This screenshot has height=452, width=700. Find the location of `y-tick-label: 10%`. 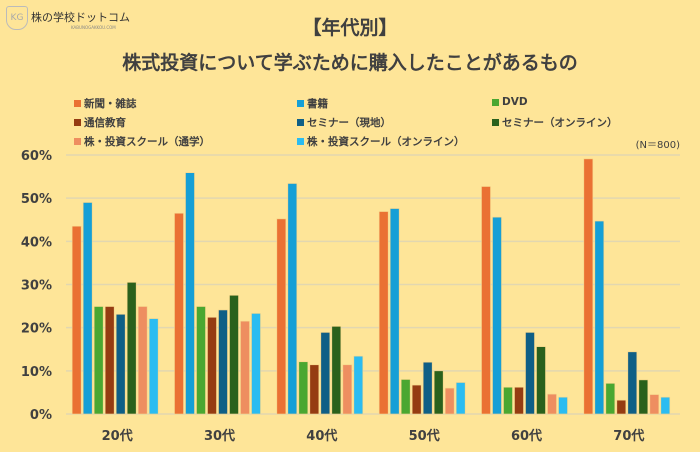

y-tick-label: 10% is located at coordinates (36, 372).